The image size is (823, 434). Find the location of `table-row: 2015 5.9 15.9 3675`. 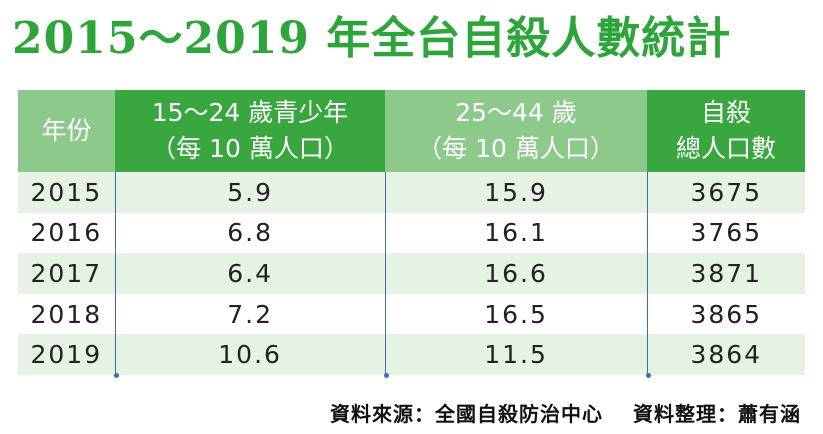

table-row: 2015 5.9 15.9 3675 is located at coordinates (411, 192).